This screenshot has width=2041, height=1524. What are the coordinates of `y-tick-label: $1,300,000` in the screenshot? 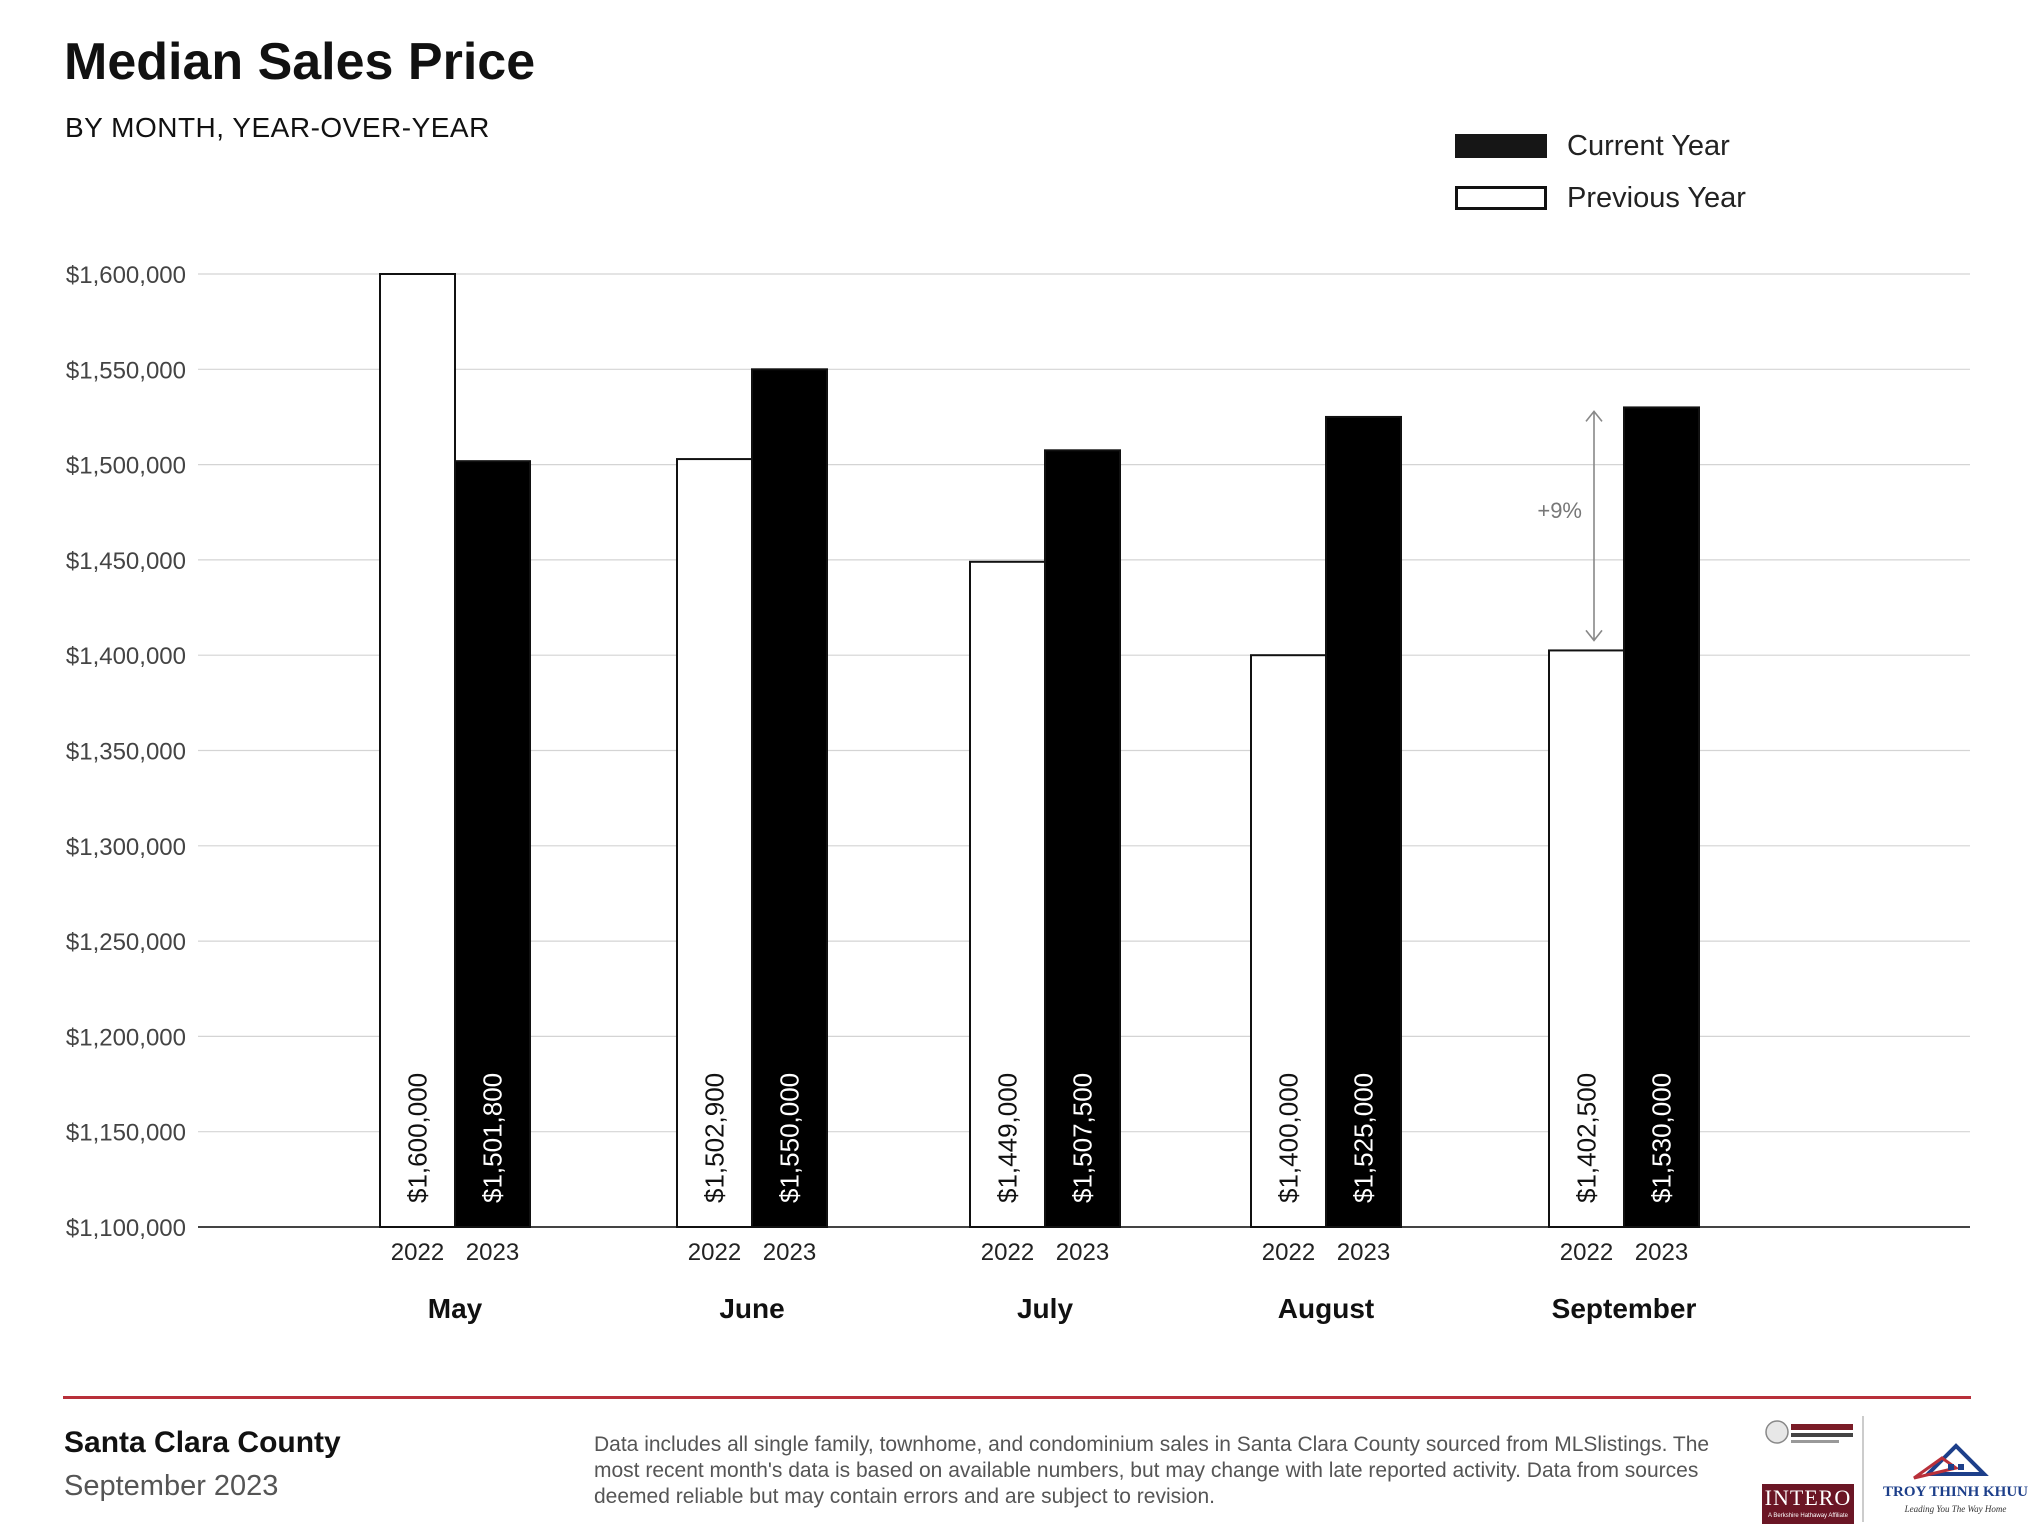 It's located at (126, 847).